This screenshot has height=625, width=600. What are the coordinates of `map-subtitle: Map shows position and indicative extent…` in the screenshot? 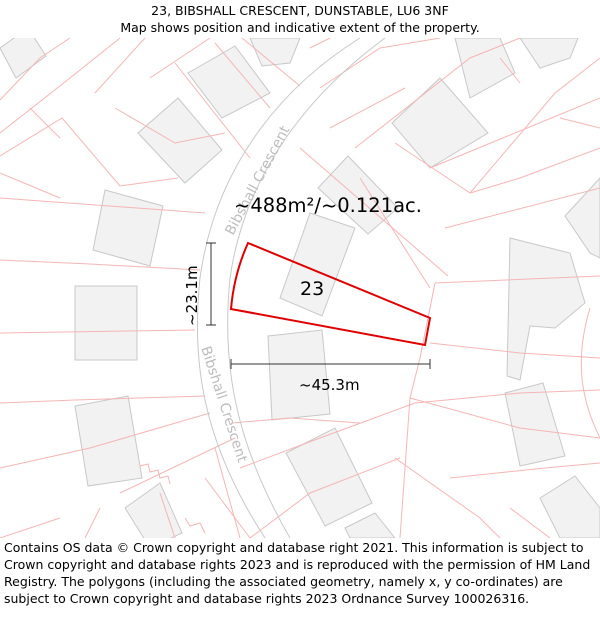 It's located at (300, 27).